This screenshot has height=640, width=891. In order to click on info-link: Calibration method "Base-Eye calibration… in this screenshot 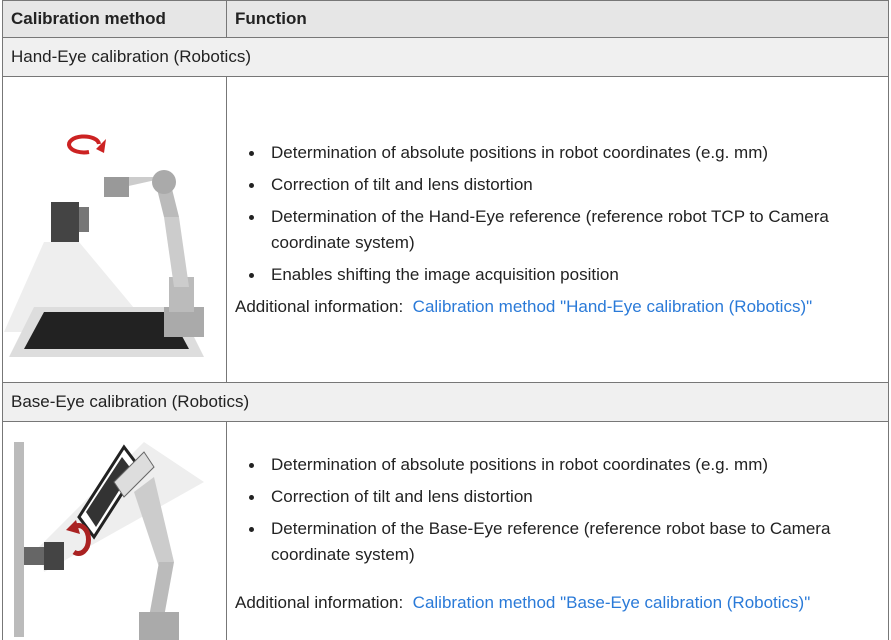, I will do `click(611, 602)`.